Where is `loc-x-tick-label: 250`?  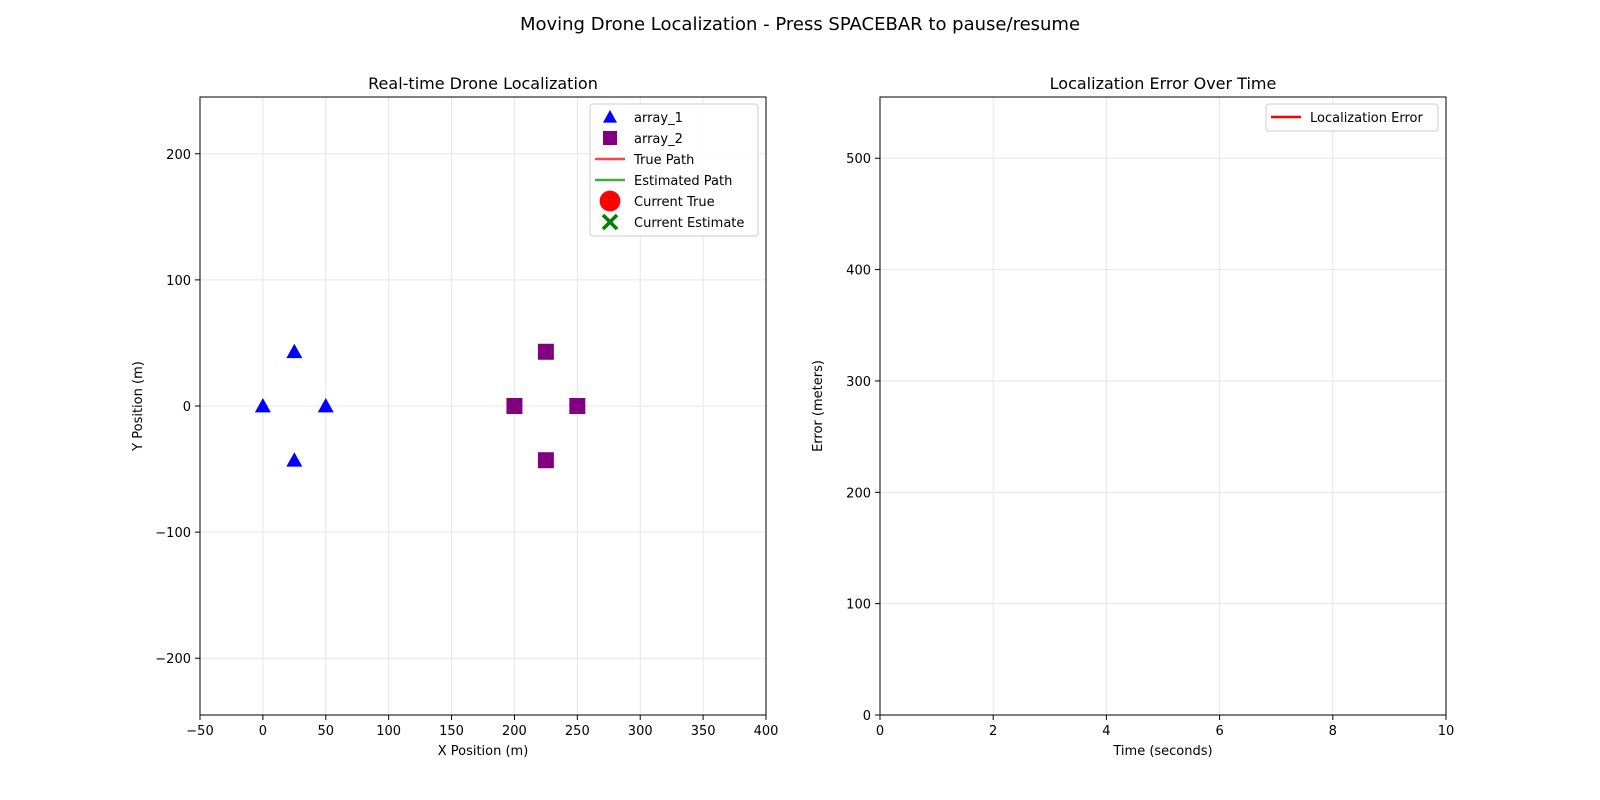
loc-x-tick-label: 250 is located at coordinates (577, 731).